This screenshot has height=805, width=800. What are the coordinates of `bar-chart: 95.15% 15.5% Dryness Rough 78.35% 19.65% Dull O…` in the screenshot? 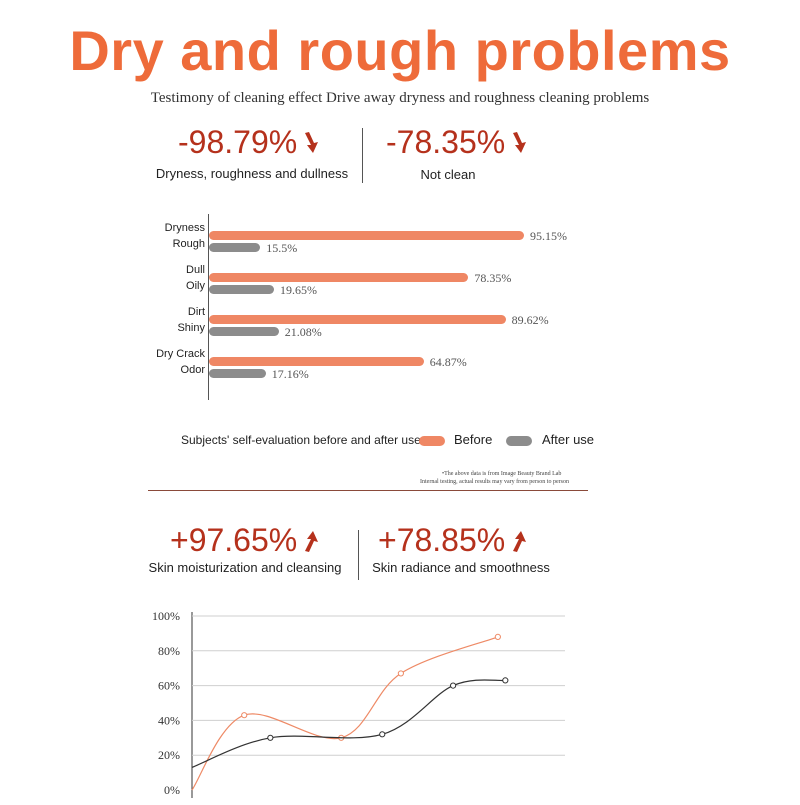 It's located at (361, 307).